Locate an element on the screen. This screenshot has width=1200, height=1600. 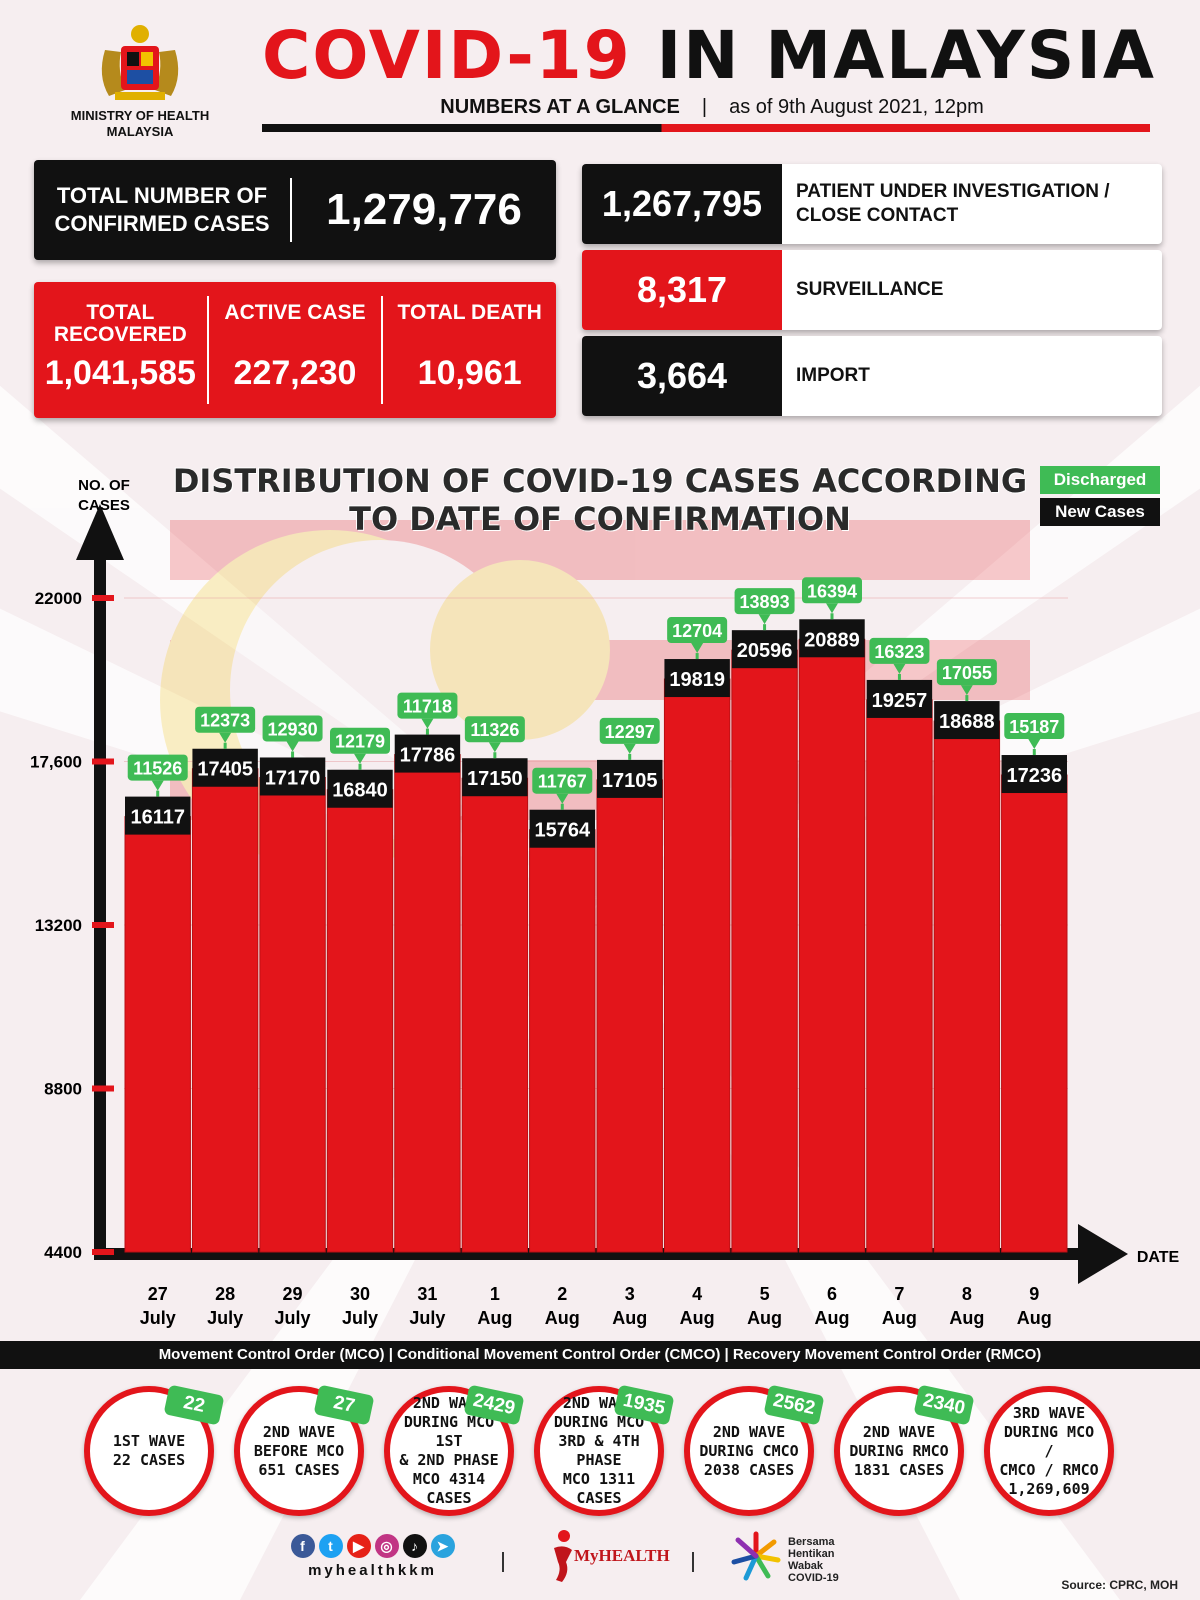
wave-circle: 2ND WAVE BEFORE MCO 651 CASES 27 is located at coordinates (304, 1450).